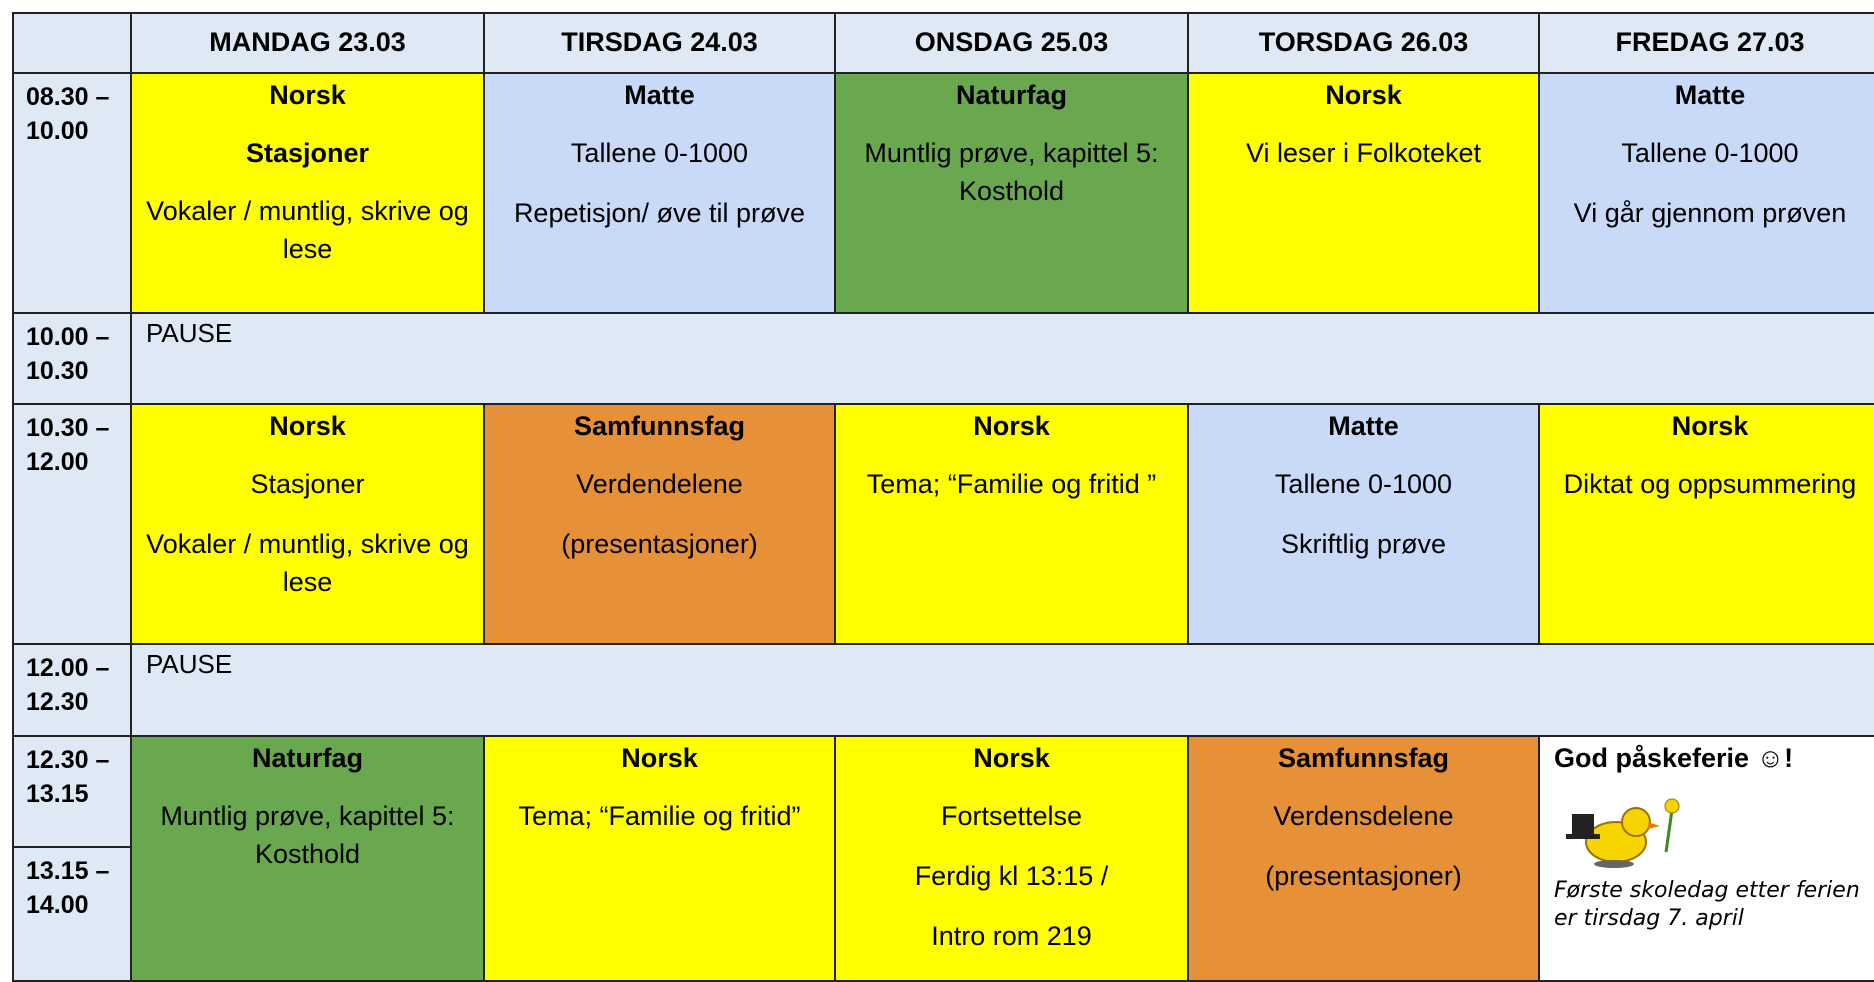 The width and height of the screenshot is (1874, 982). Describe the element at coordinates (68, 760) in the screenshot. I see `time-label: 12.30 –` at that location.